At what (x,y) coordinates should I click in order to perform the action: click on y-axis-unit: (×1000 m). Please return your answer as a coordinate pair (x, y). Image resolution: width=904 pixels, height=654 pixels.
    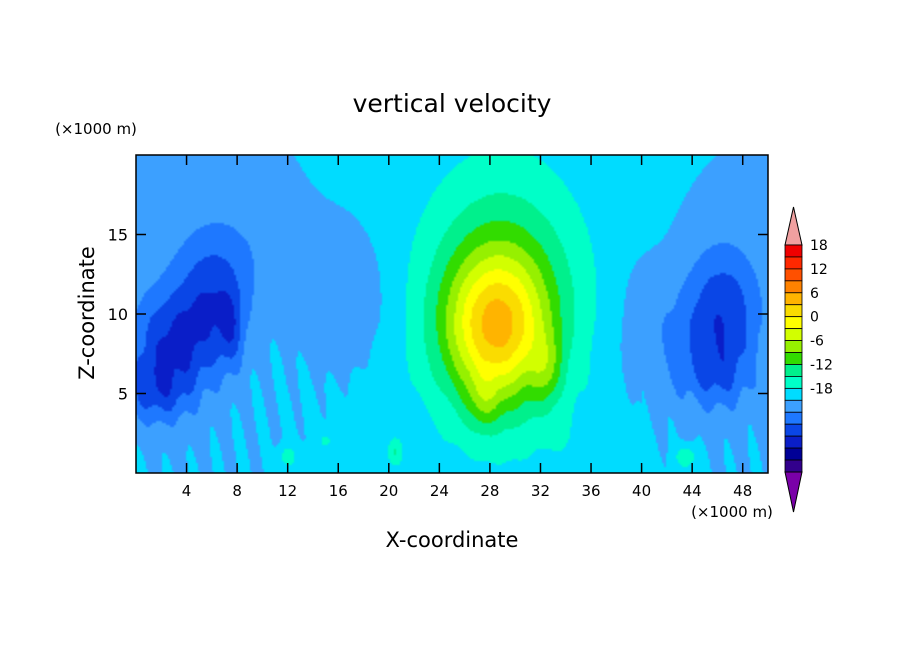
    Looking at the image, I should click on (96, 129).